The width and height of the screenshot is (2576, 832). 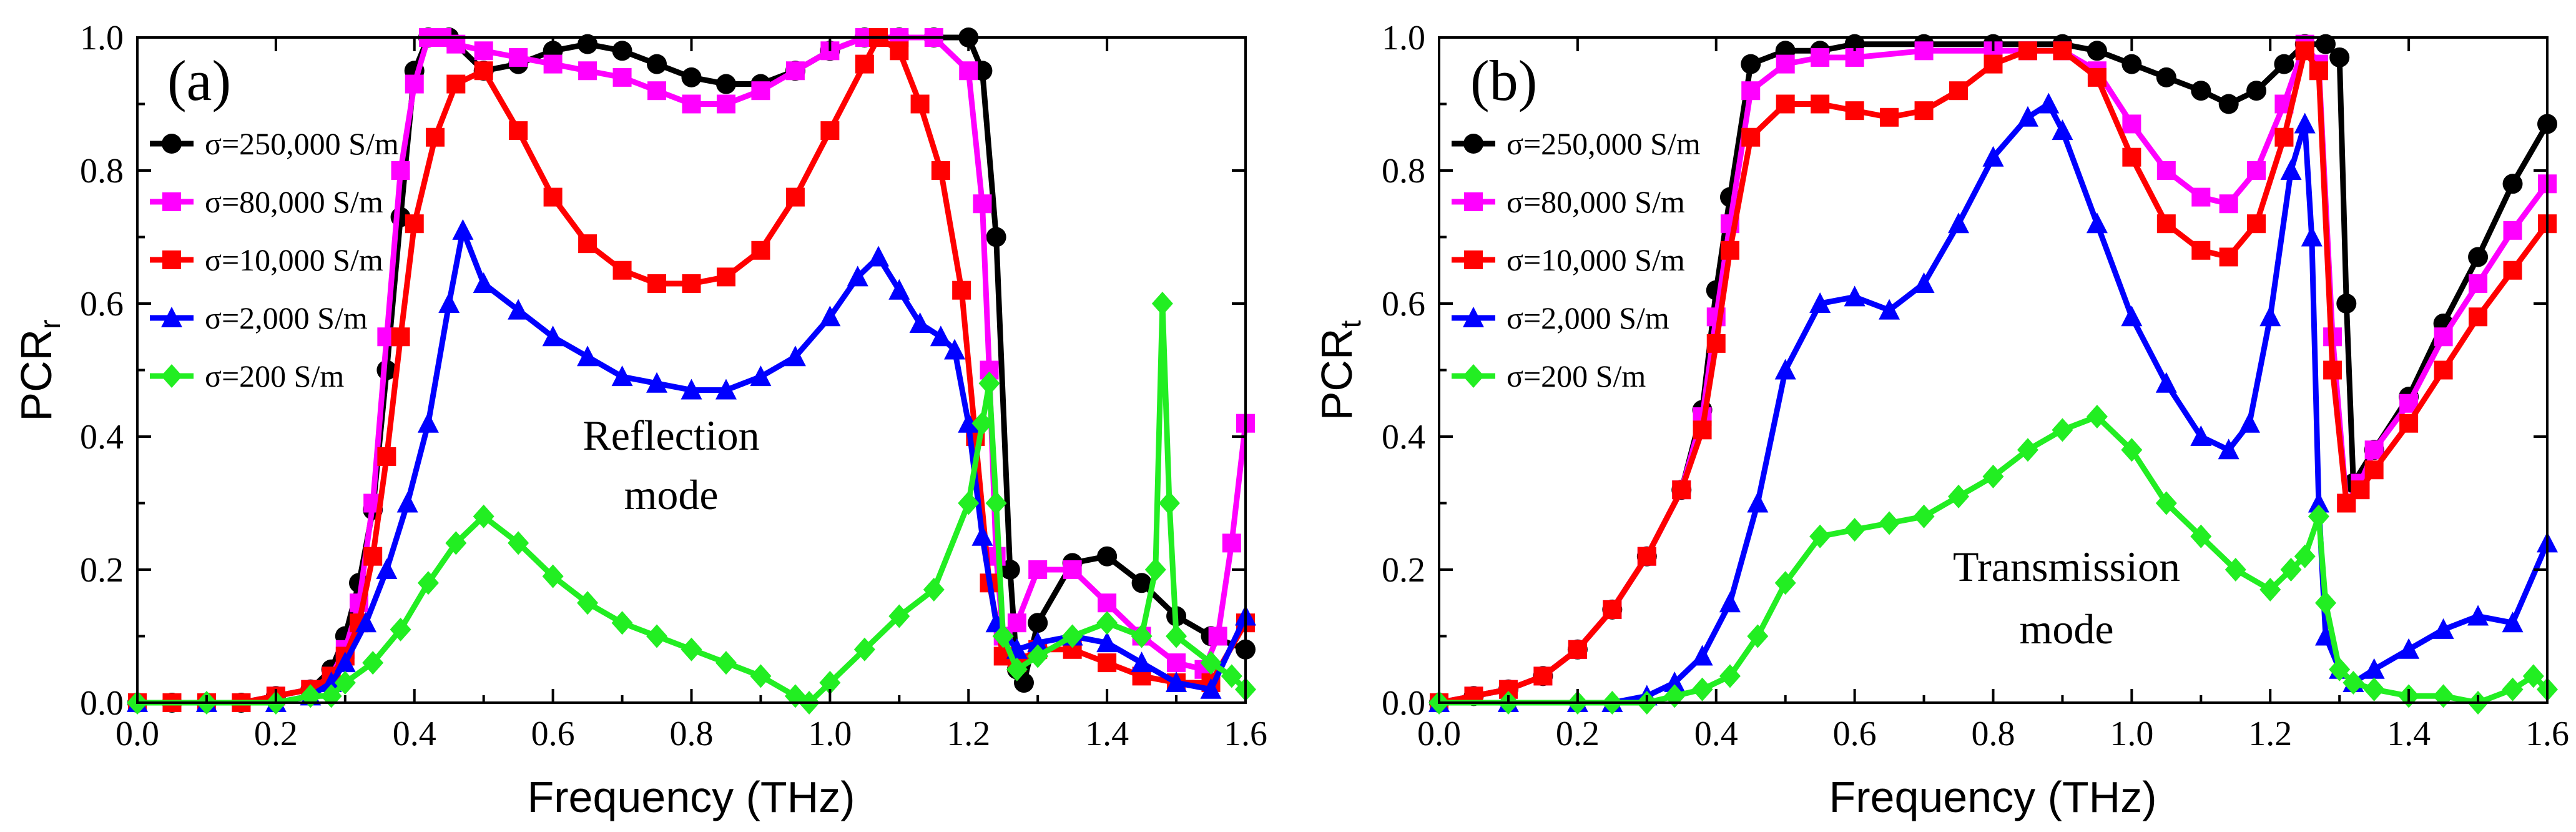 I want to click on legend-label: σ=200 S/m, so click(x=1576, y=377).